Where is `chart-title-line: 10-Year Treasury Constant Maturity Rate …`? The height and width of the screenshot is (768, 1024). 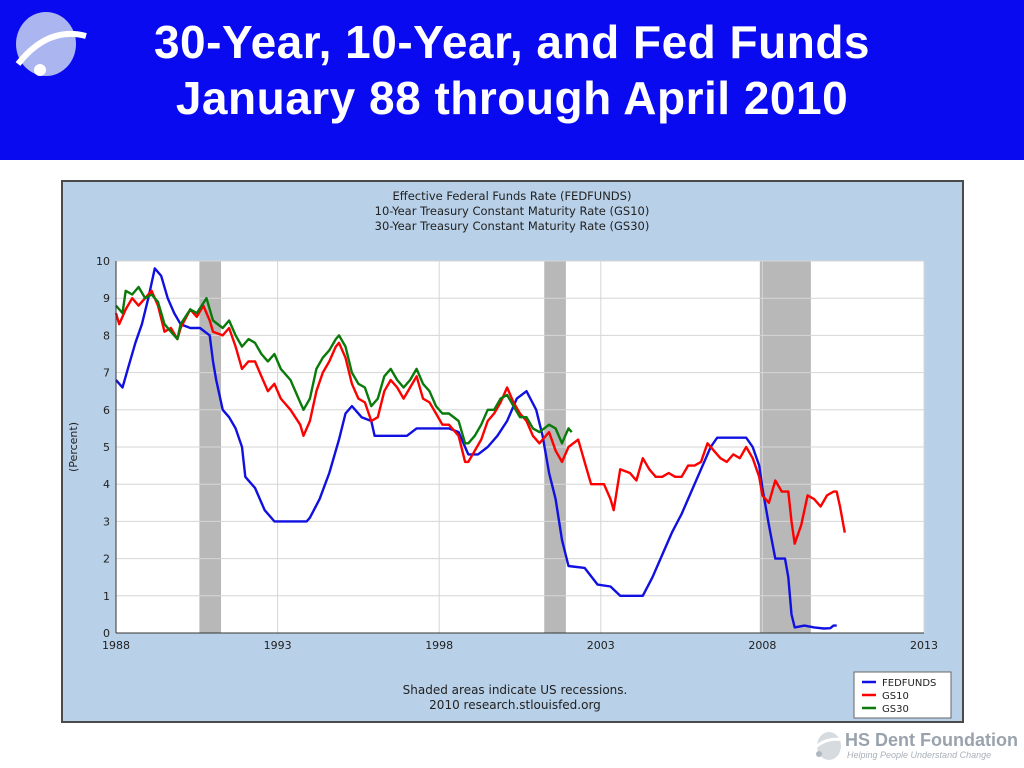
chart-title-line: 10-Year Treasury Constant Maturity Rate … is located at coordinates (512, 211).